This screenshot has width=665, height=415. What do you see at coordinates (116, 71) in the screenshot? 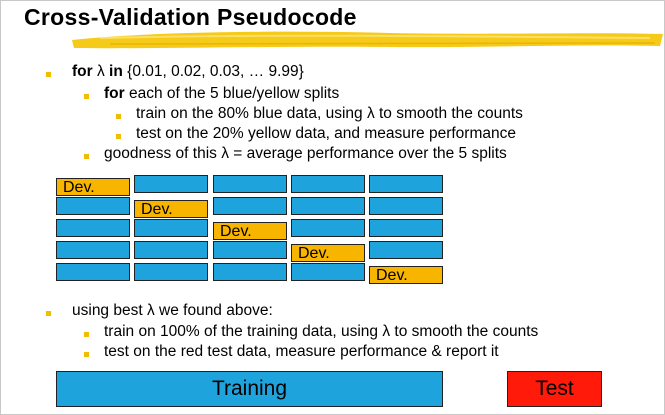
I see `keyword-in: in` at bounding box center [116, 71].